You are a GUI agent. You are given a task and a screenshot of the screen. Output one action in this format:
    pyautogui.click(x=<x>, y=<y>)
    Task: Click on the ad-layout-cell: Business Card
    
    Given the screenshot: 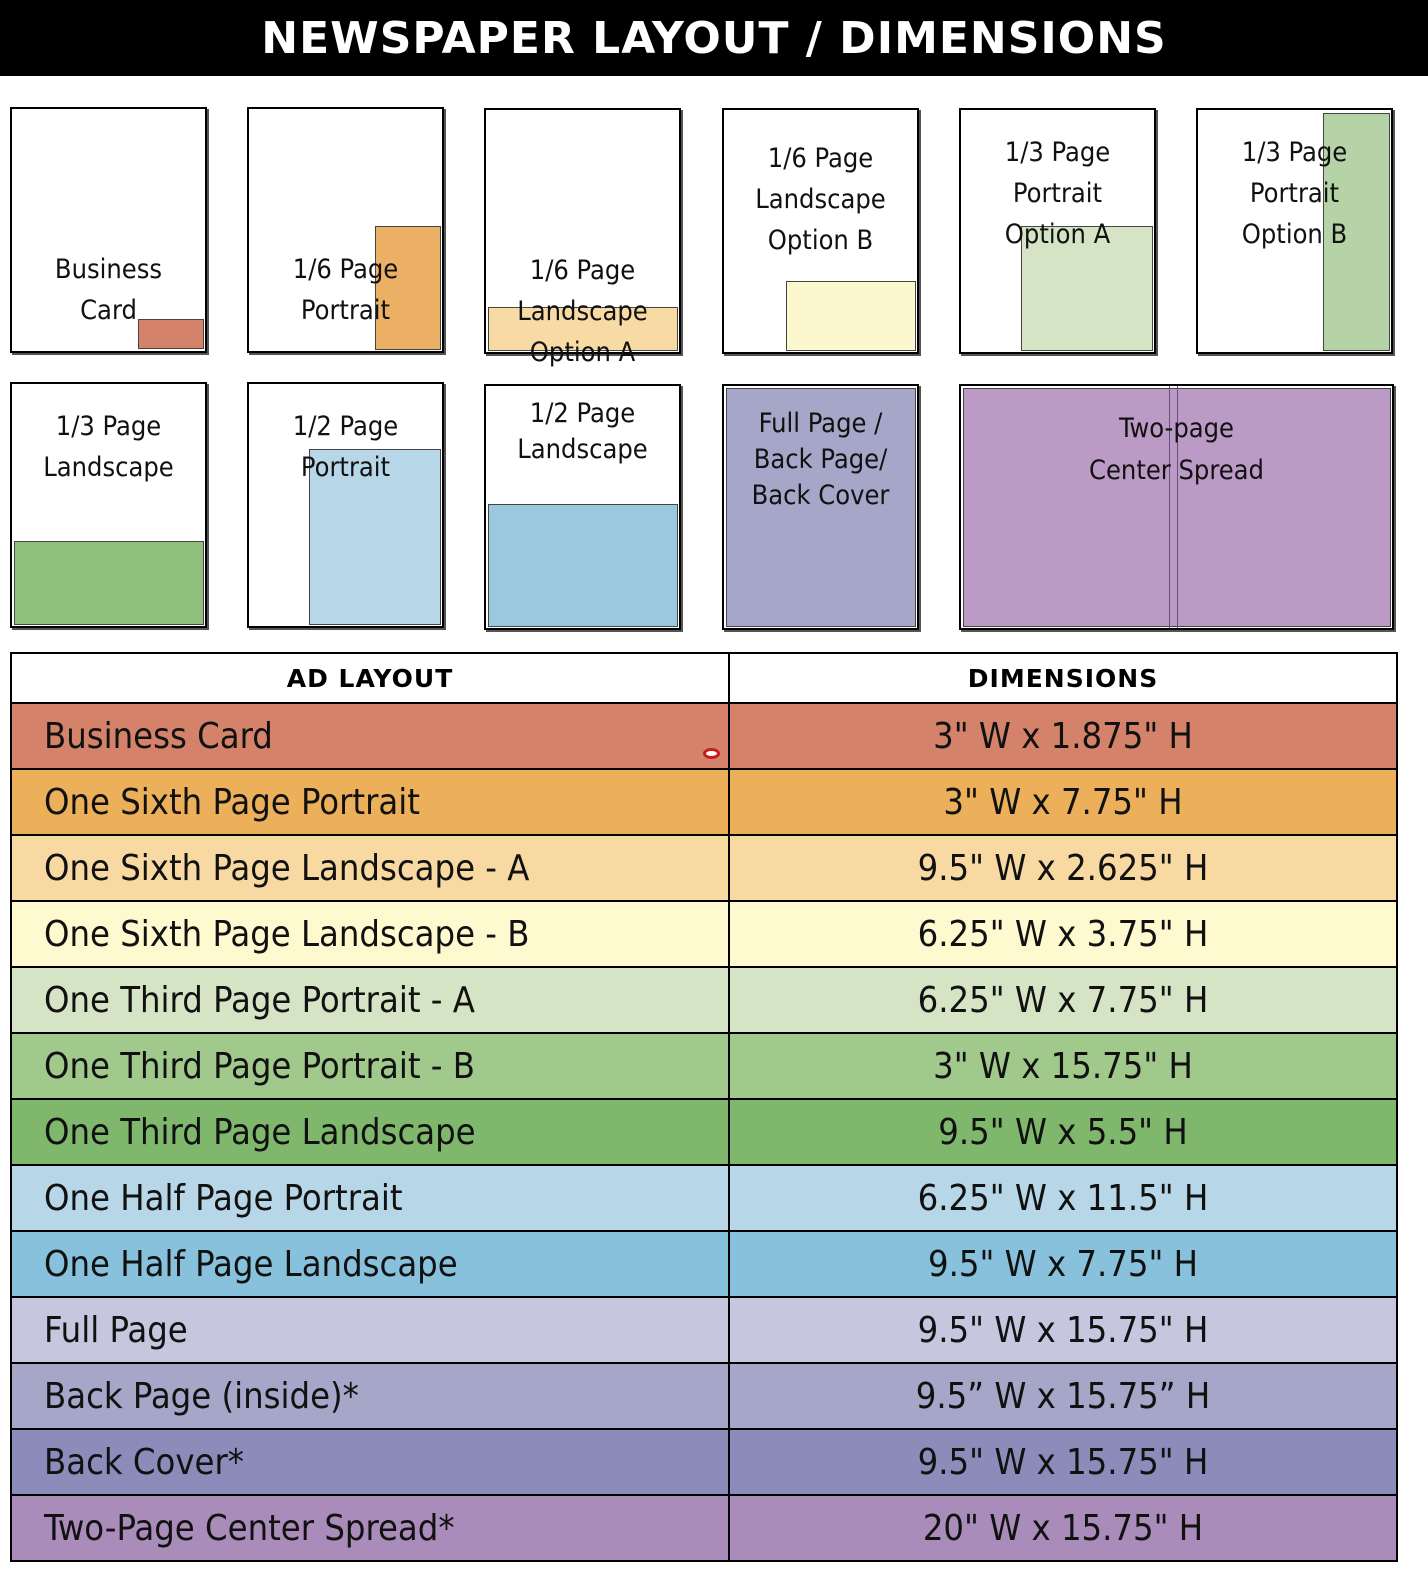 What is the action you would take?
    pyautogui.click(x=370, y=736)
    